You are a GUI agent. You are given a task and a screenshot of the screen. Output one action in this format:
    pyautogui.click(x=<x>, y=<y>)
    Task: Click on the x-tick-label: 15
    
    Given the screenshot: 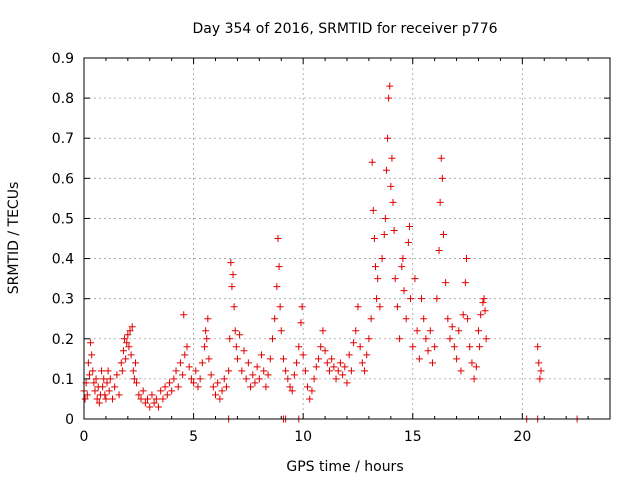 What is the action you would take?
    pyautogui.click(x=413, y=437)
    